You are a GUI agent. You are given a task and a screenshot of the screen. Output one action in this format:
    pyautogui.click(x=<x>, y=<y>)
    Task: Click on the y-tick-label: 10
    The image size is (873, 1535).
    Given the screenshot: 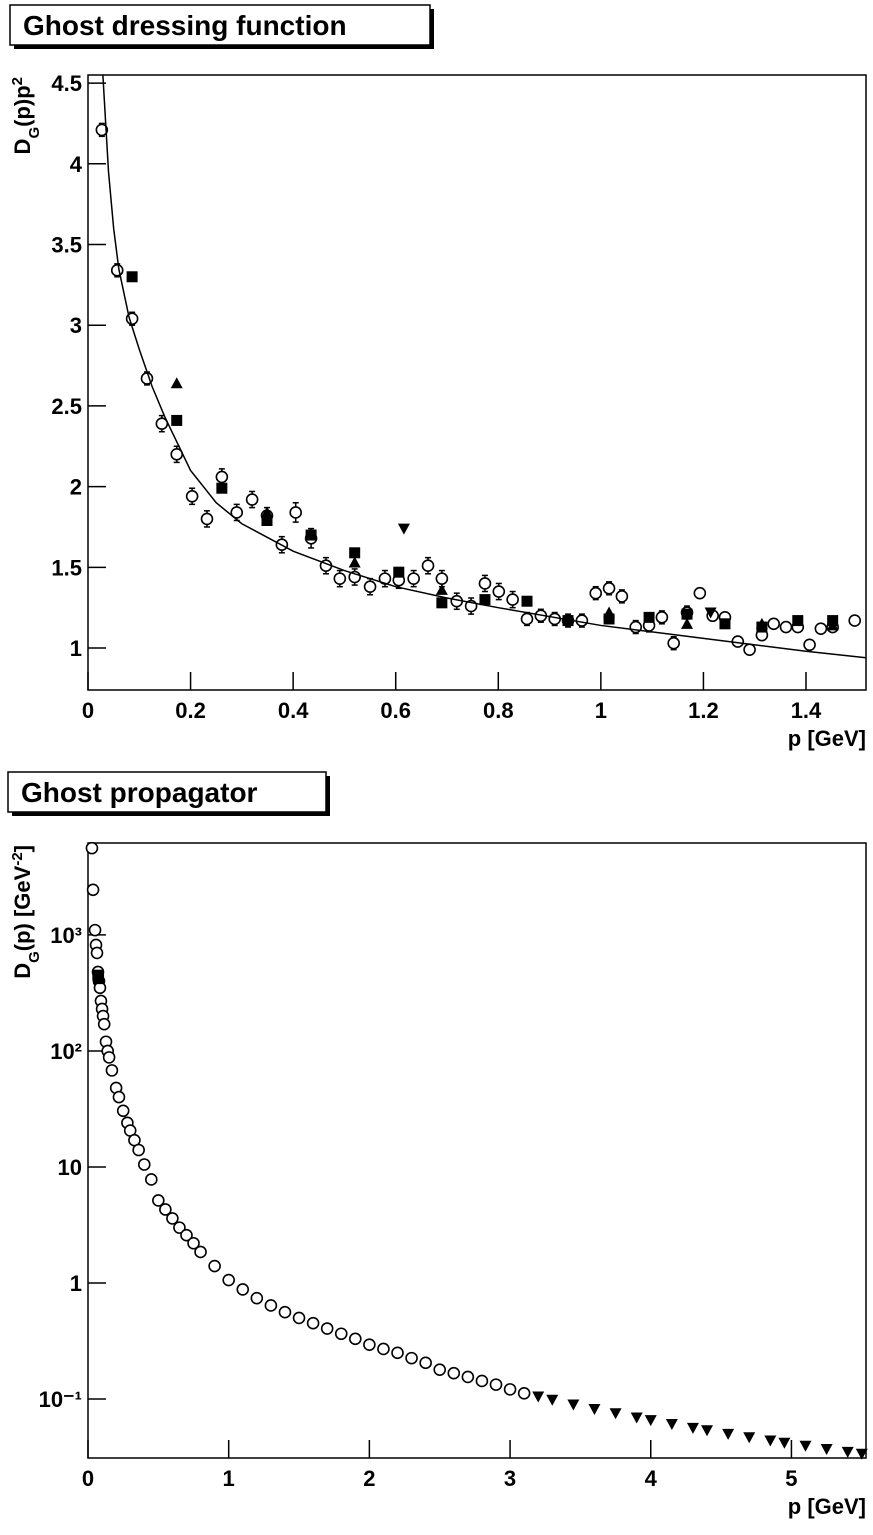 What is the action you would take?
    pyautogui.click(x=70, y=1167)
    